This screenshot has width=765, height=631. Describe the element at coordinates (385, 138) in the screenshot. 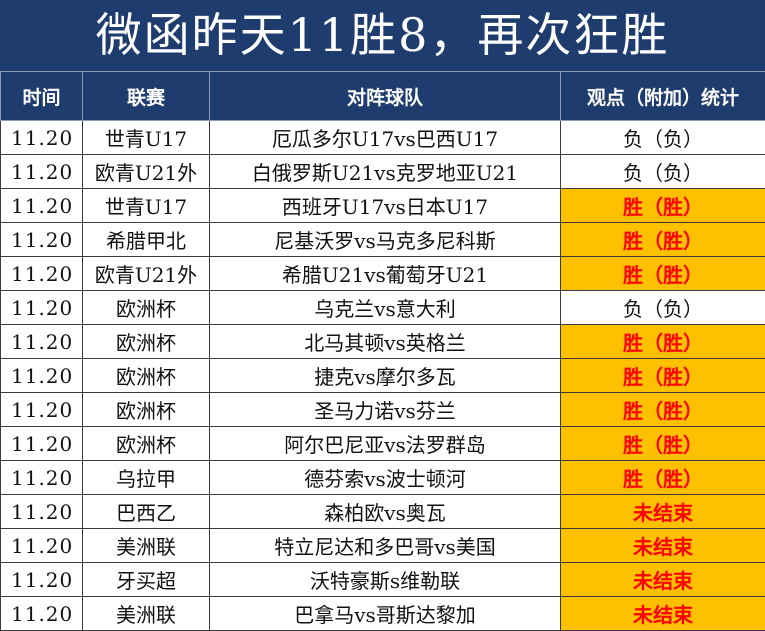

I see `match-cell: 厄瓜多尔U17vs巴西U17` at that location.